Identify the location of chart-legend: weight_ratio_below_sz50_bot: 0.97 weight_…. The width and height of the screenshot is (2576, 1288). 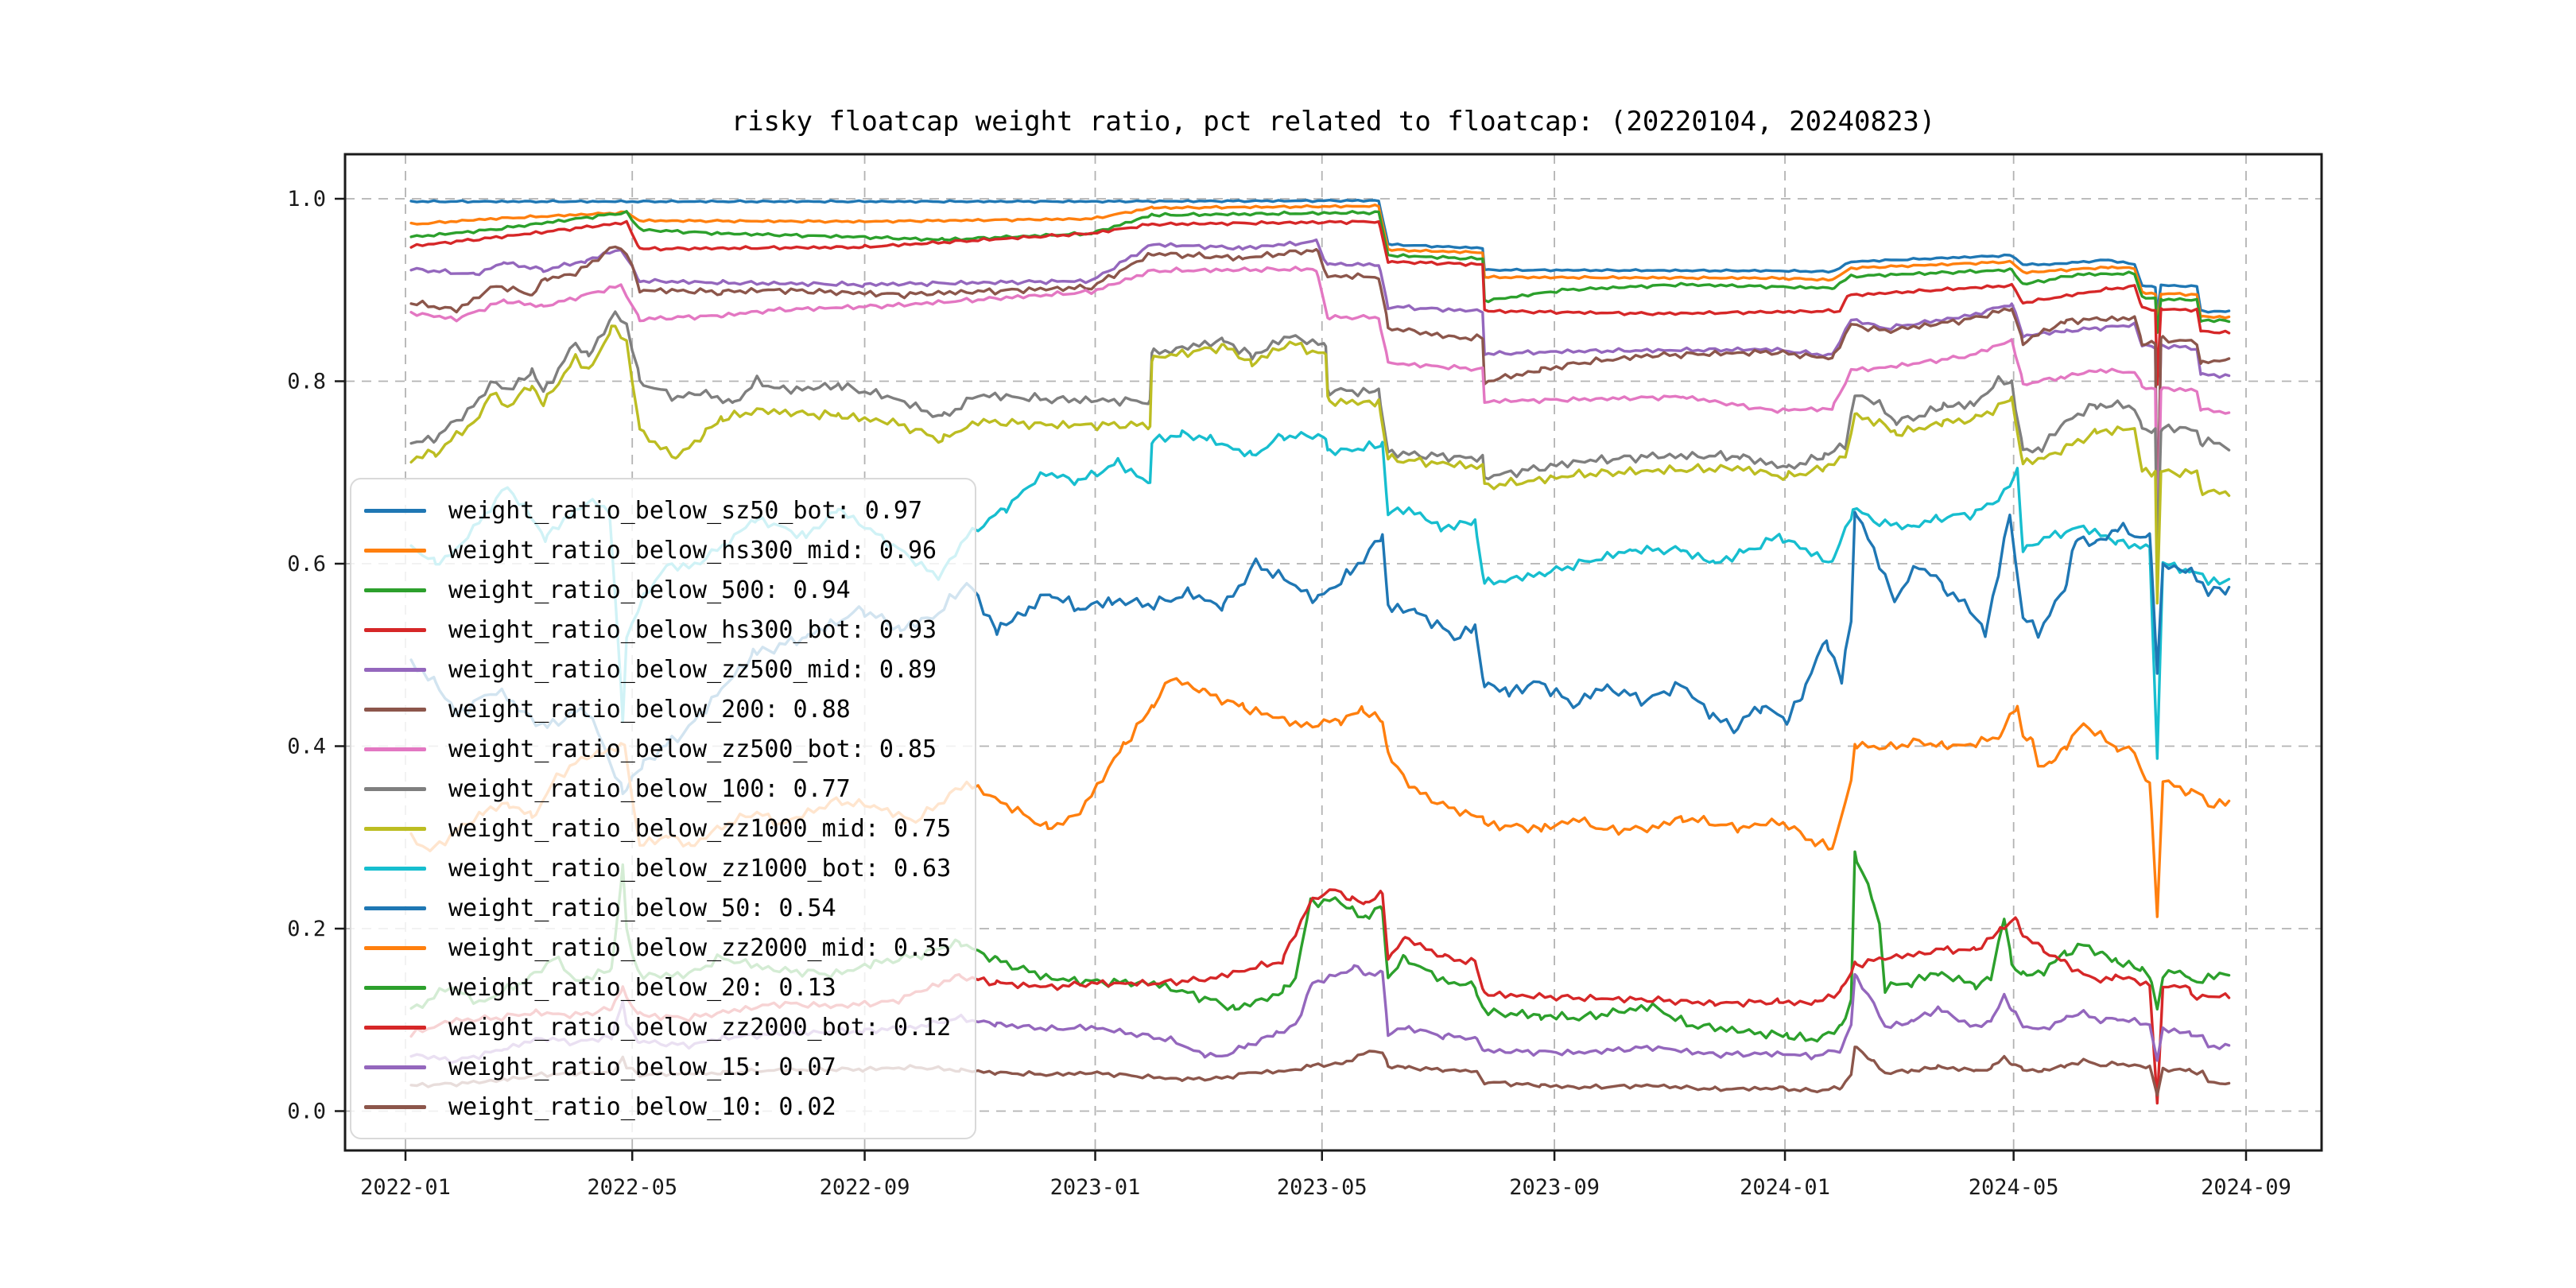
(664, 809).